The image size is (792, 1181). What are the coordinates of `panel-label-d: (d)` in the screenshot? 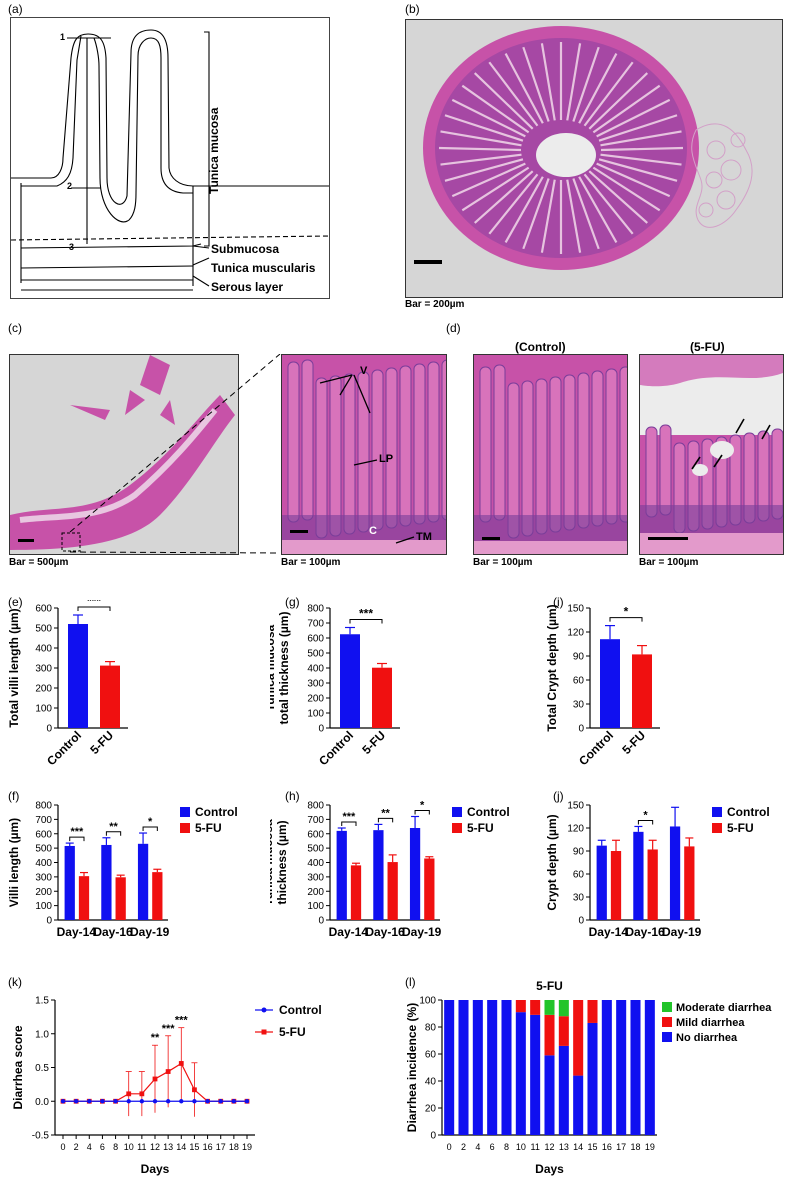 It's located at (453, 328).